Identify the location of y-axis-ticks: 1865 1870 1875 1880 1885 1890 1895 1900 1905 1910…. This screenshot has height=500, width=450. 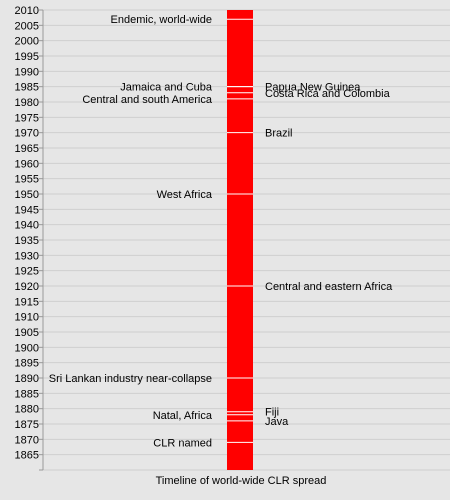
(29, 238).